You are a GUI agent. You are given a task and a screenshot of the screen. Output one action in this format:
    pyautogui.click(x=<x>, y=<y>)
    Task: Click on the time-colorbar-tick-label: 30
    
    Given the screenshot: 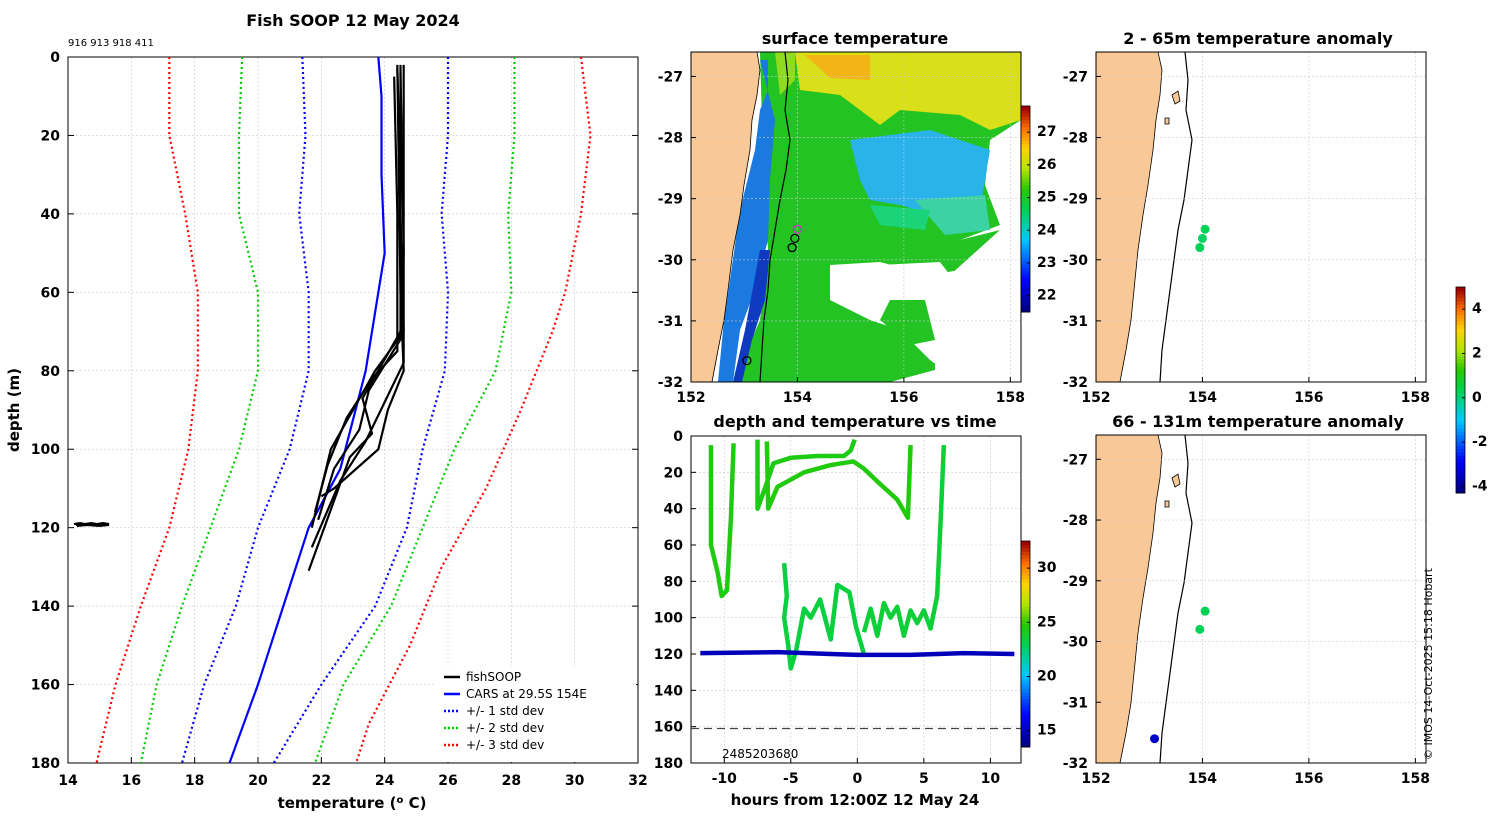 What is the action you would take?
    pyautogui.click(x=1047, y=568)
    